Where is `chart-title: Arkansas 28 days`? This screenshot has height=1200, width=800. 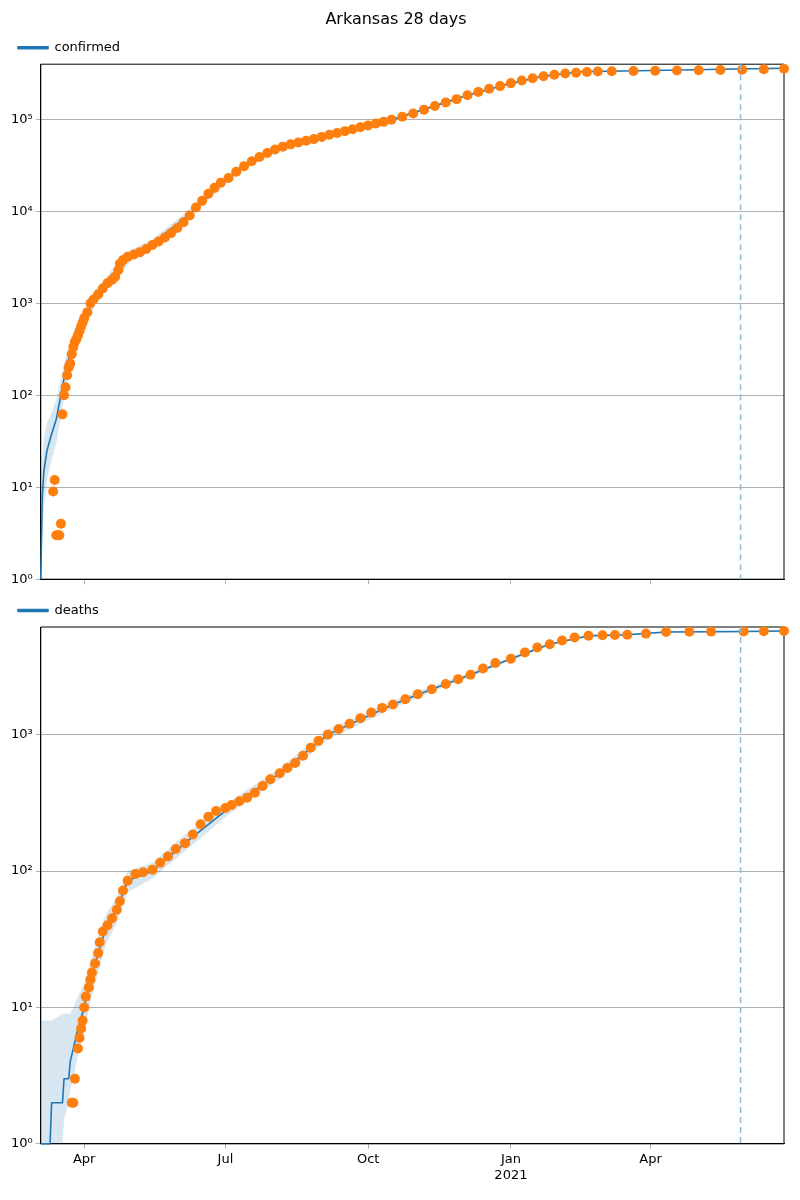
chart-title: Arkansas 28 days is located at coordinates (396, 18).